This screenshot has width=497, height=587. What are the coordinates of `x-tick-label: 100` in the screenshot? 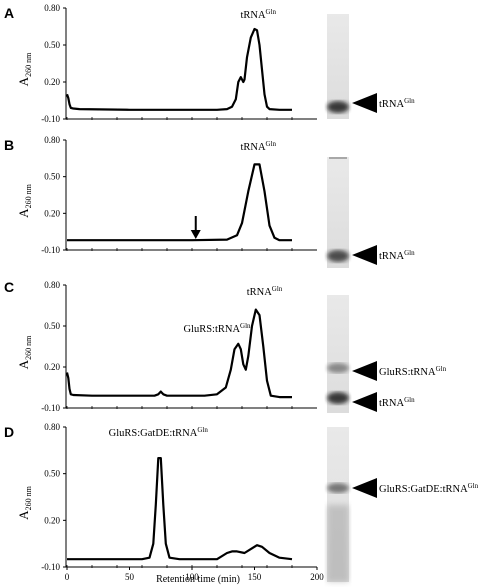 It's located at (192, 577).